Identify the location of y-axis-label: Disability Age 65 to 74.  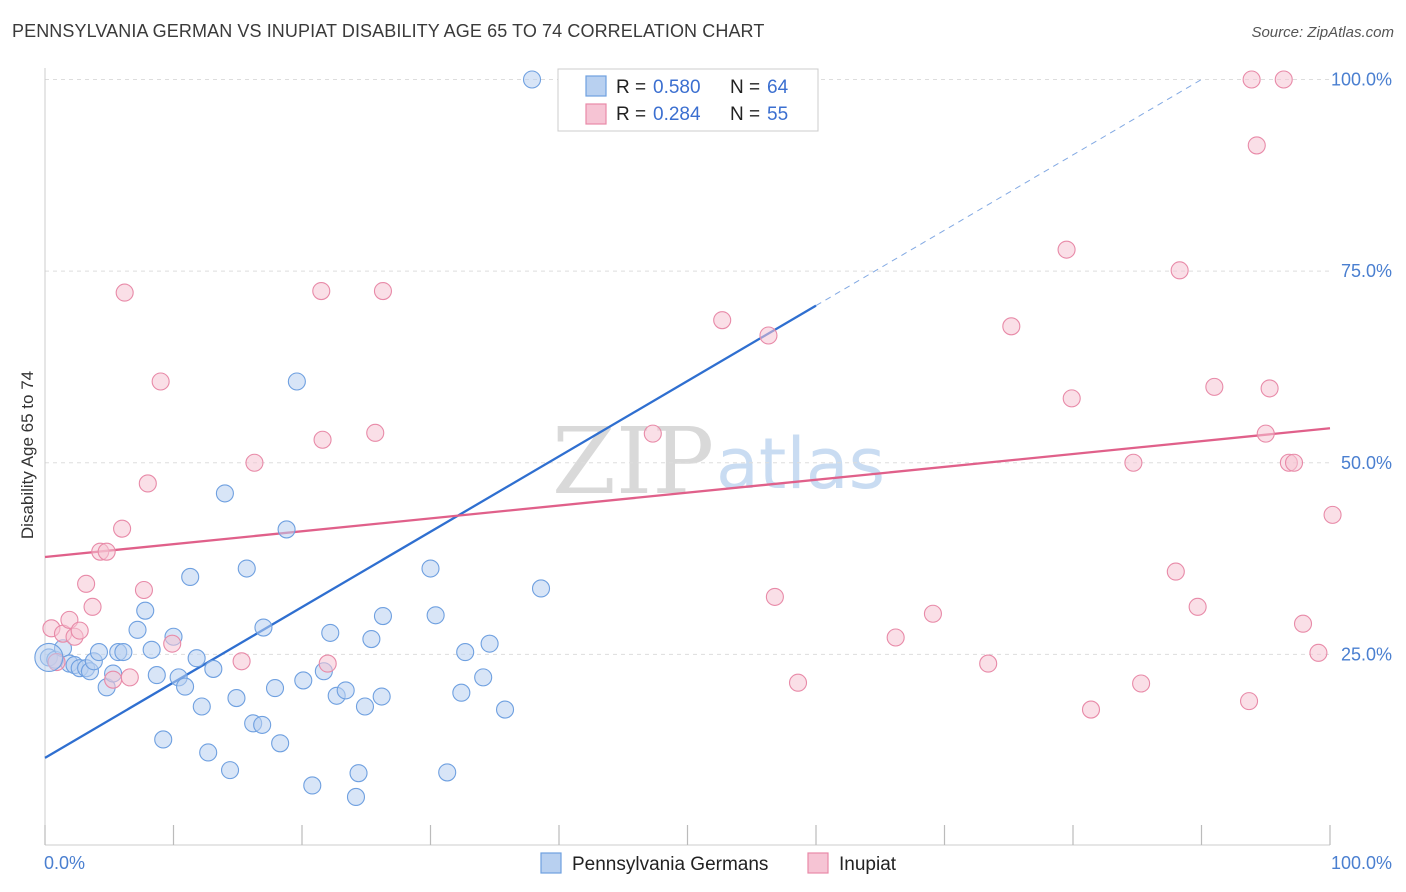
(27, 455).